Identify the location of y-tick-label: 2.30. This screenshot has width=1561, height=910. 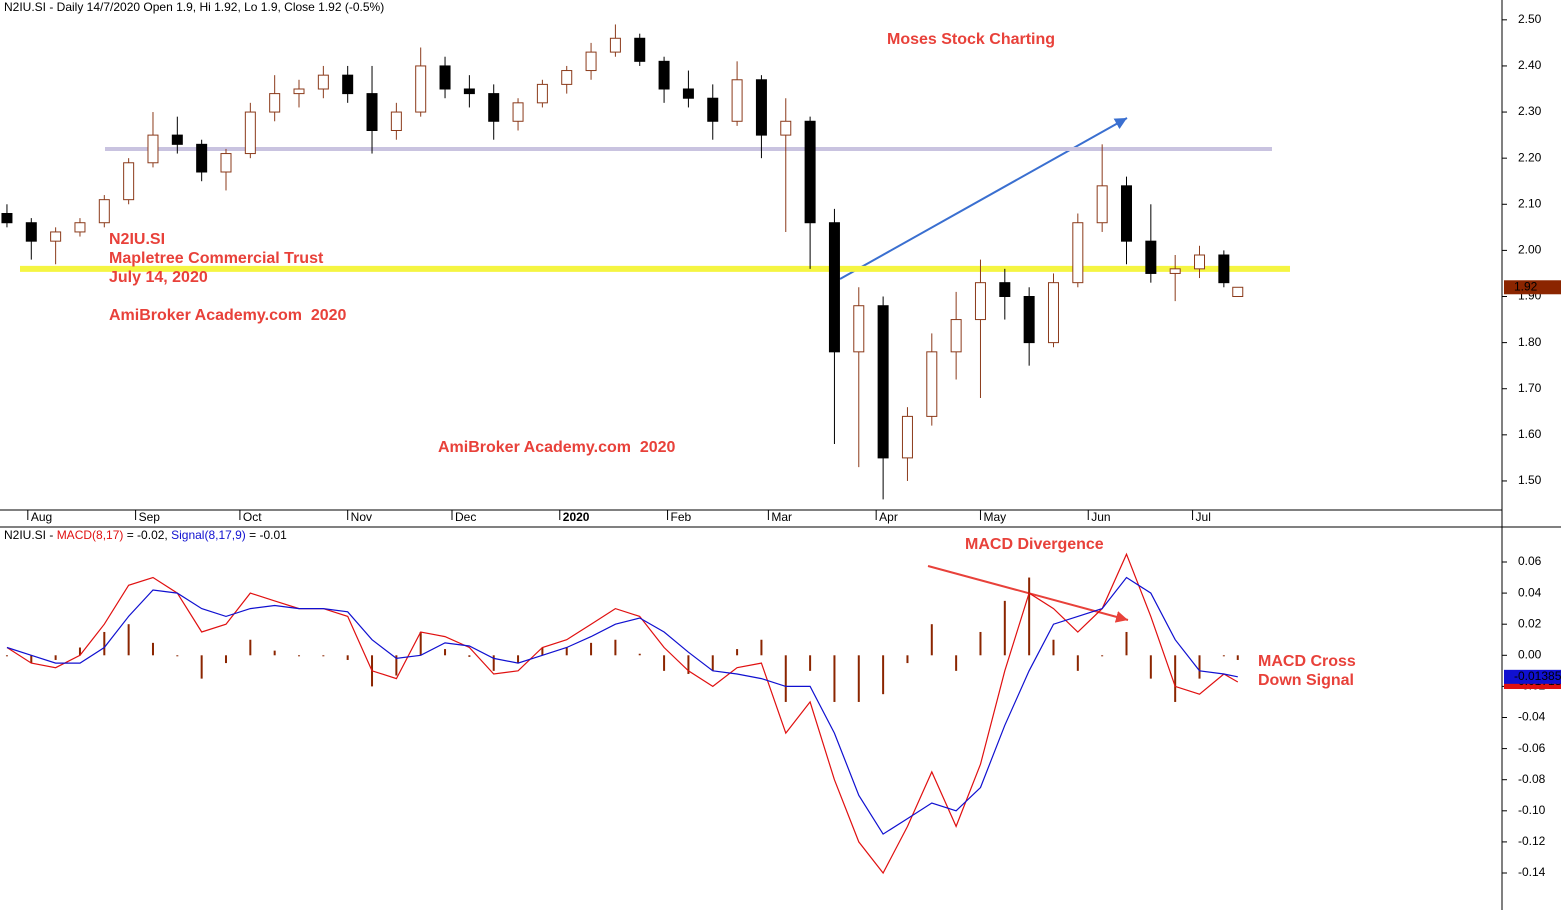
(1530, 111).